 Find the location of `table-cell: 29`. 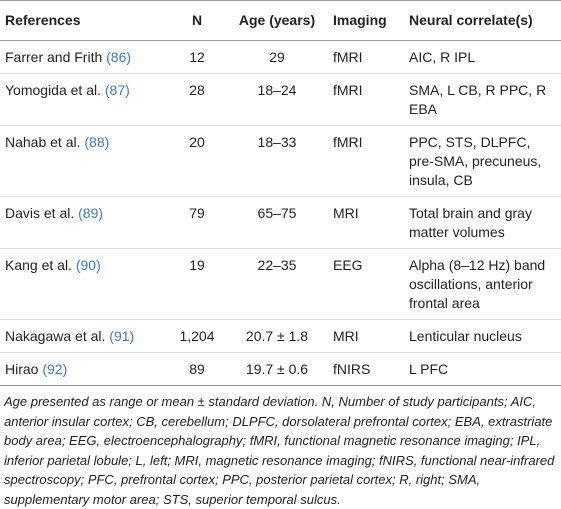

table-cell: 29 is located at coordinates (277, 57).